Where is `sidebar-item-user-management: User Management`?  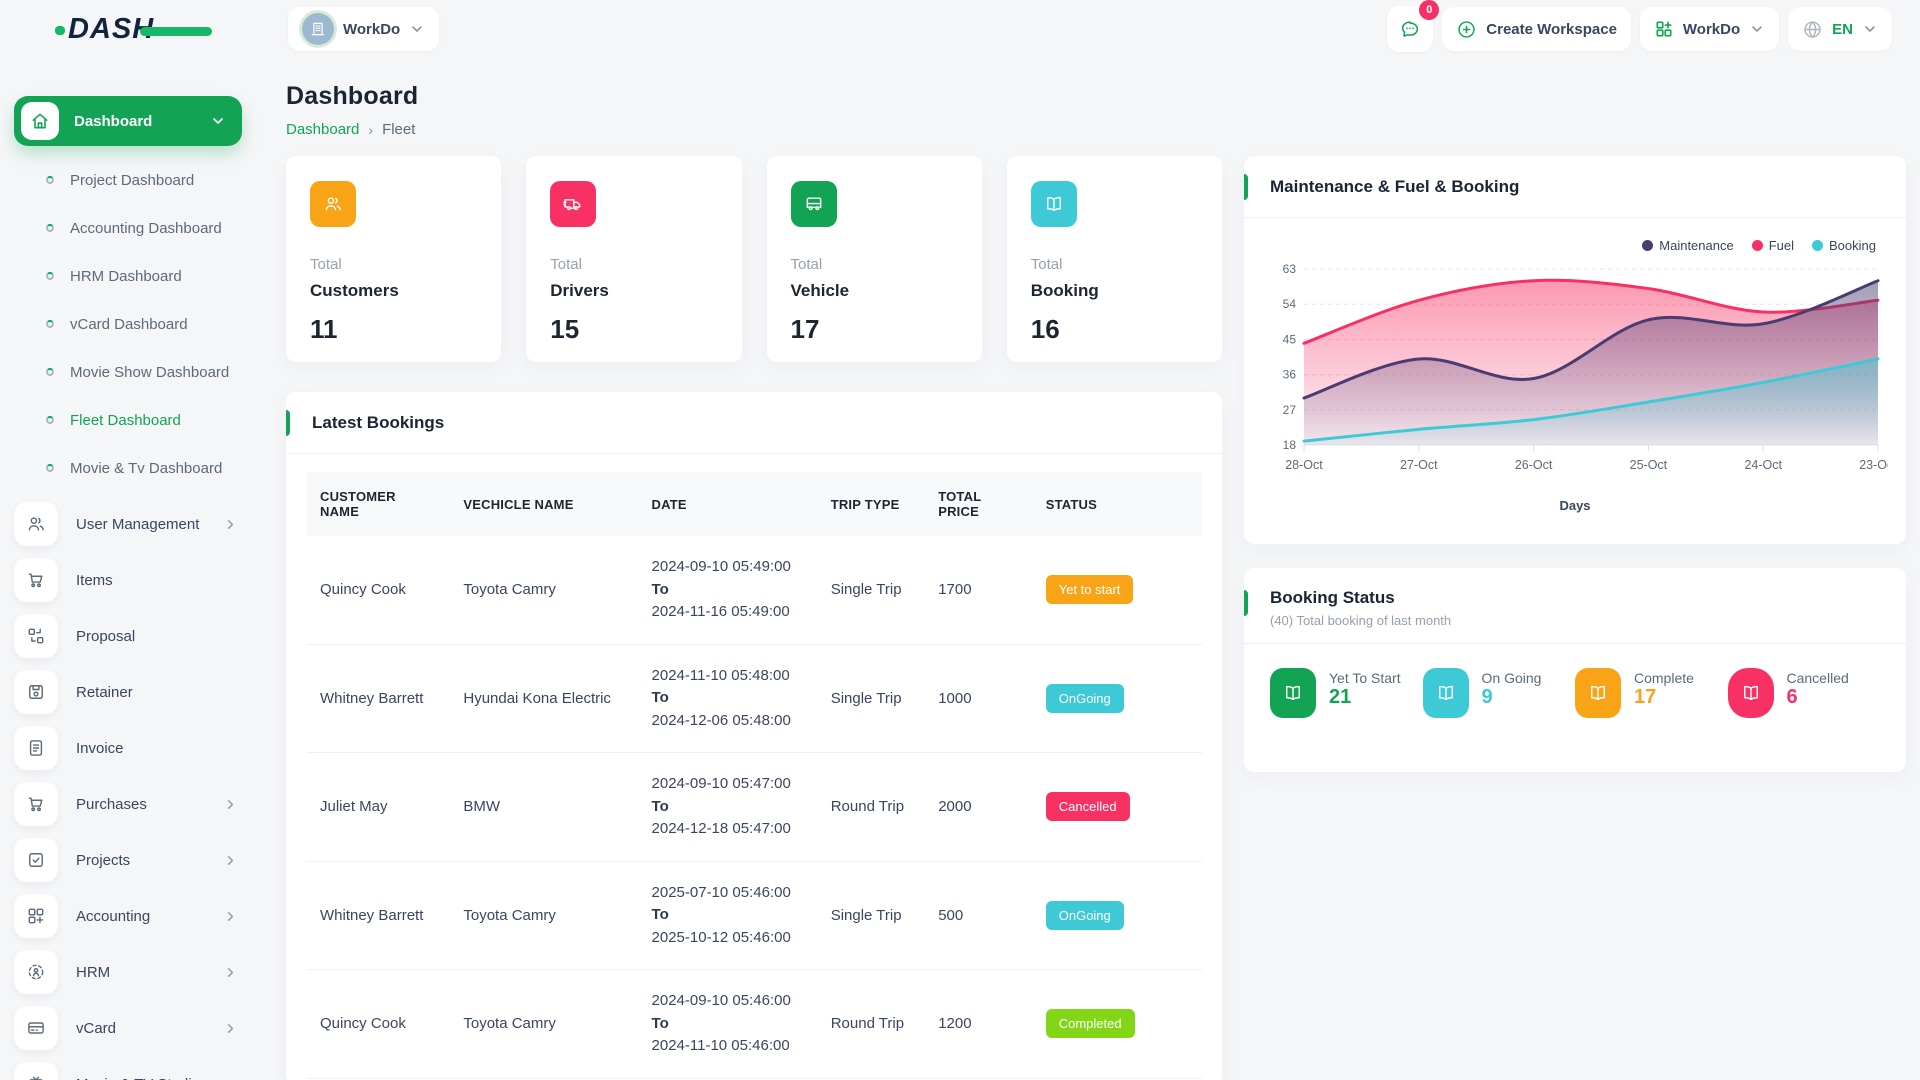
sidebar-item-user-management: User Management is located at coordinates (149, 524).